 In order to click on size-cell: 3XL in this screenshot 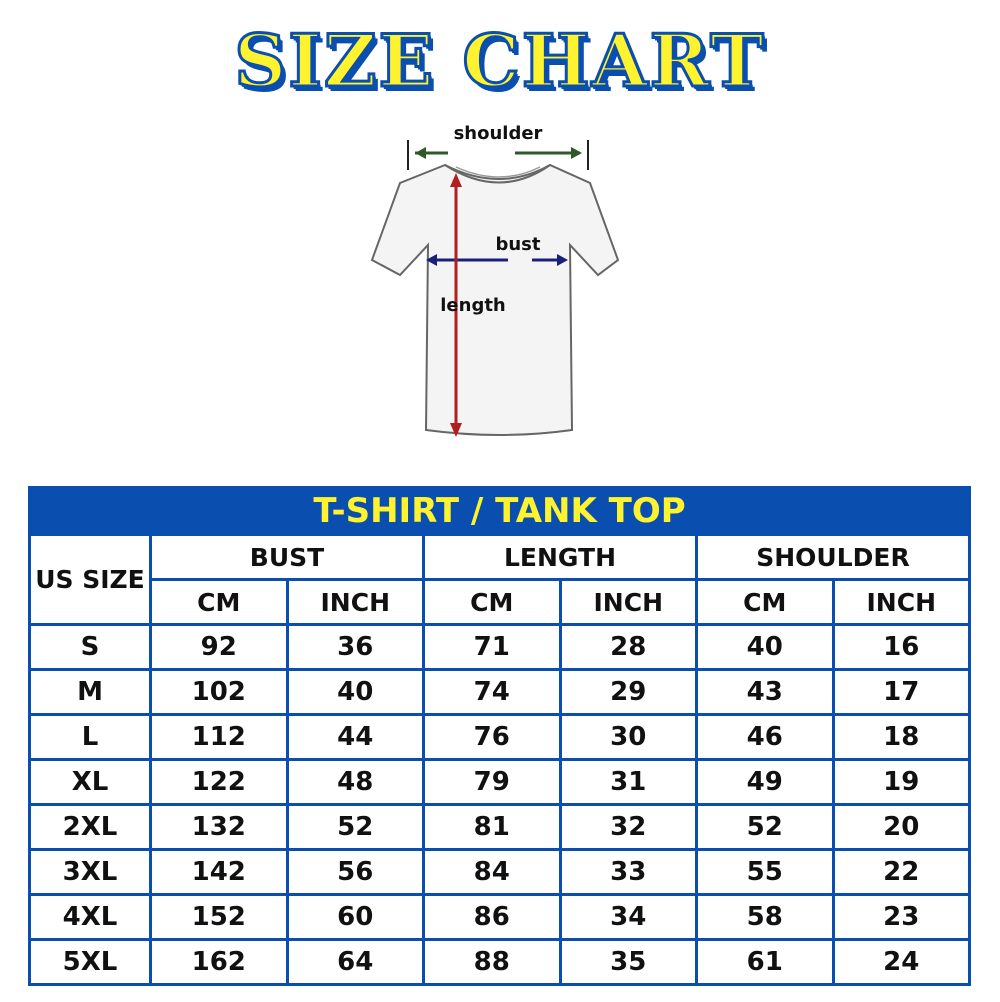, I will do `click(90, 872)`.